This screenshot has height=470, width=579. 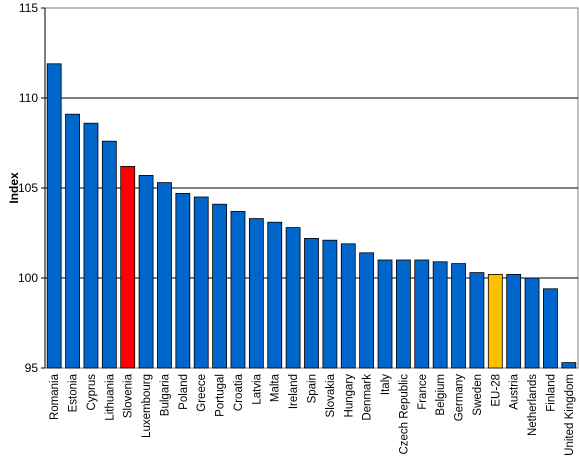 I want to click on x-category-label: Croatia, so click(x=239, y=392).